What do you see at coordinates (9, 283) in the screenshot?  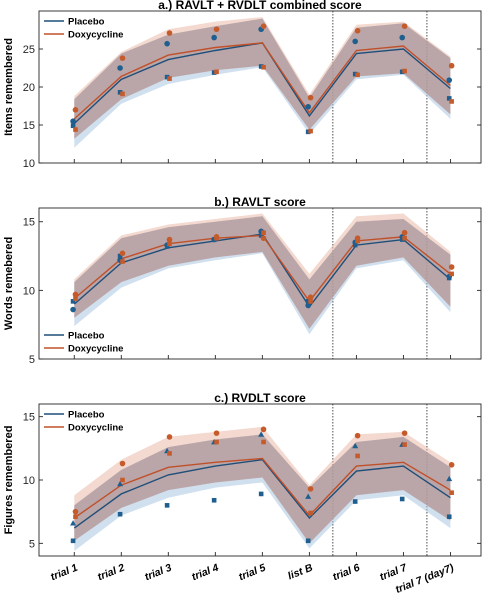 I see `y-axis-label: Words remebered` at bounding box center [9, 283].